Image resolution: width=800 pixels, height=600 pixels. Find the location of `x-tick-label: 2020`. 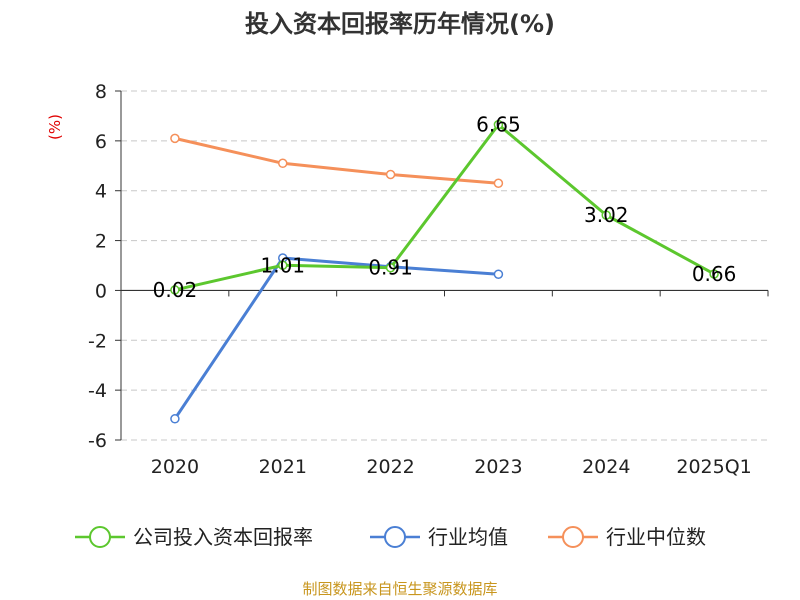

x-tick-label: 2020 is located at coordinates (175, 467).